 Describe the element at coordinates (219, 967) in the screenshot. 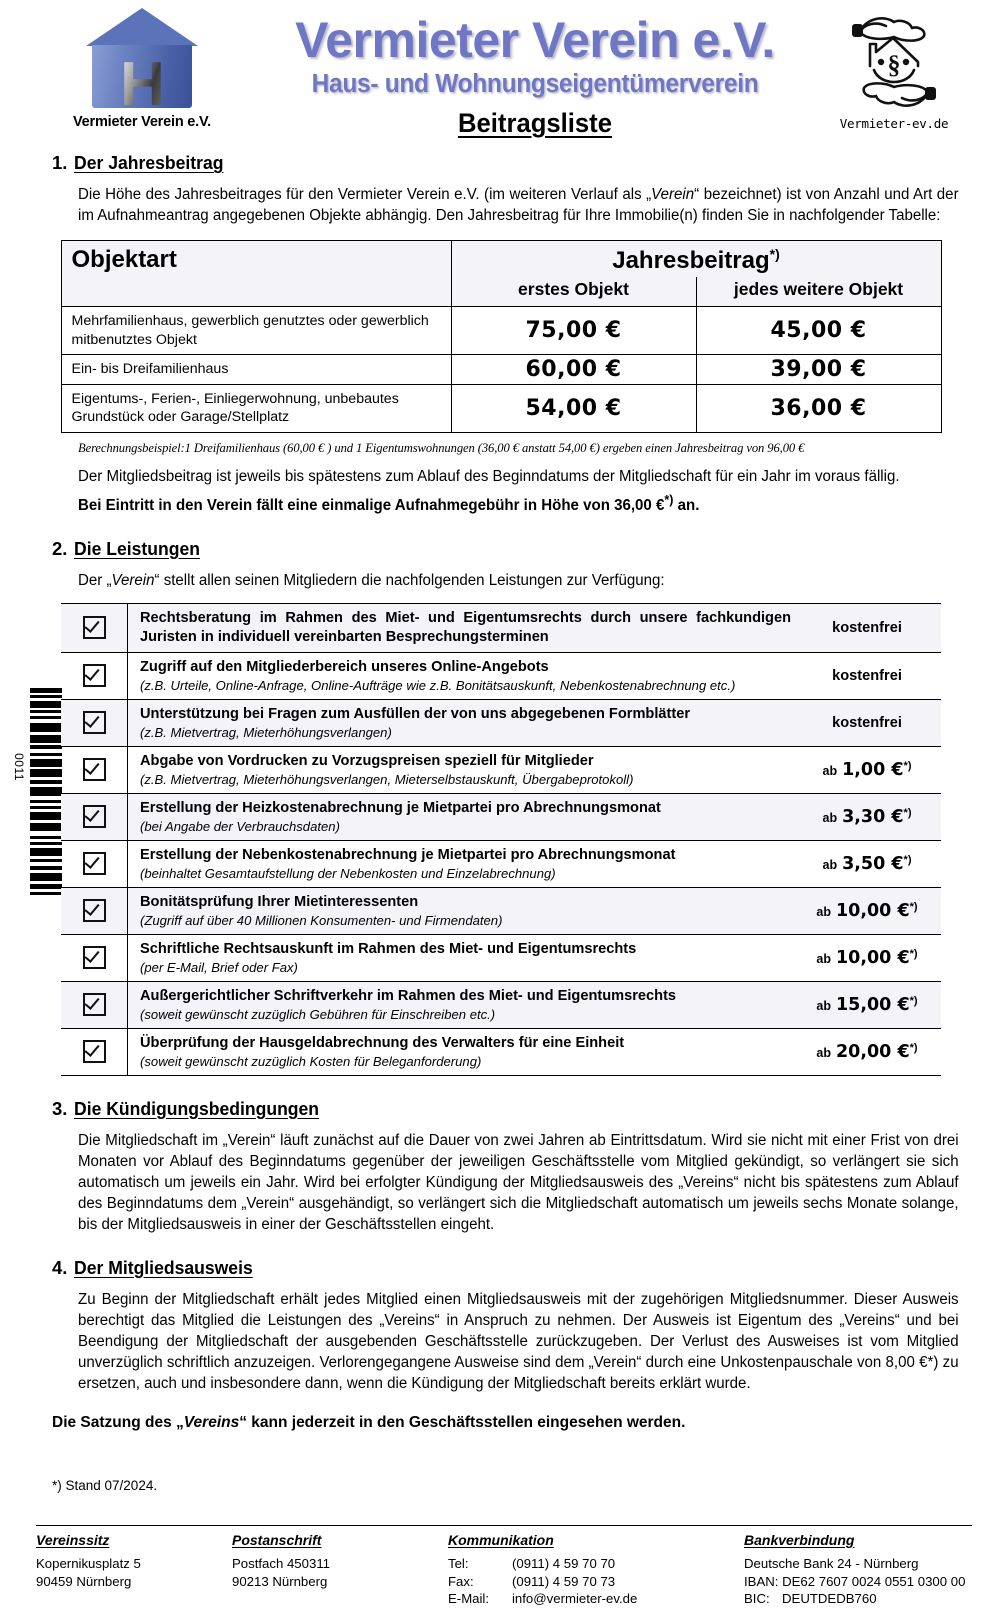

I see `service-7-note: (per E-Mail, Brief oder Fax)` at that location.